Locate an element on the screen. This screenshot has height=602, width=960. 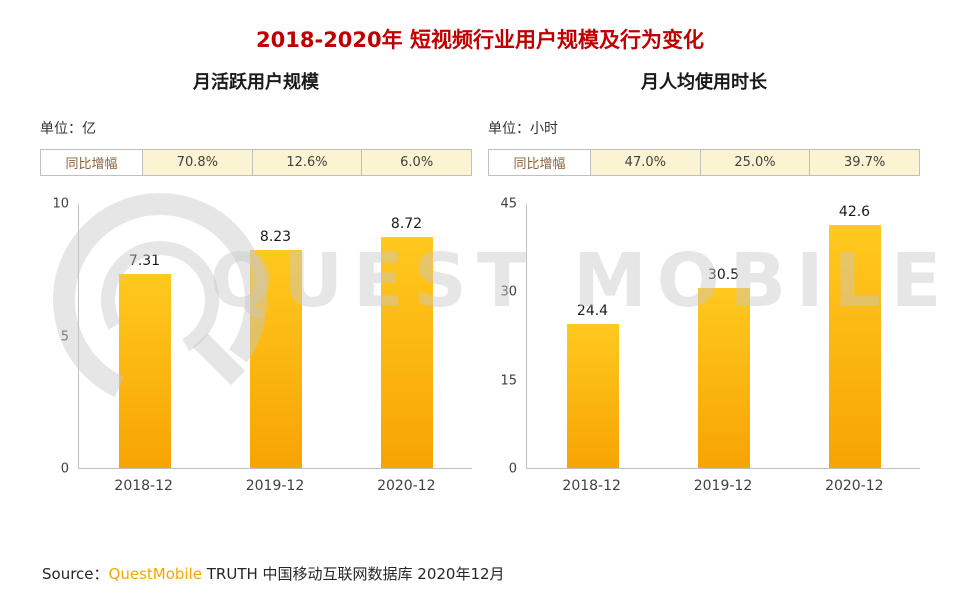
source-rest: TRUTH 中国移动互联网数据库 2020年12月 is located at coordinates (353, 574).